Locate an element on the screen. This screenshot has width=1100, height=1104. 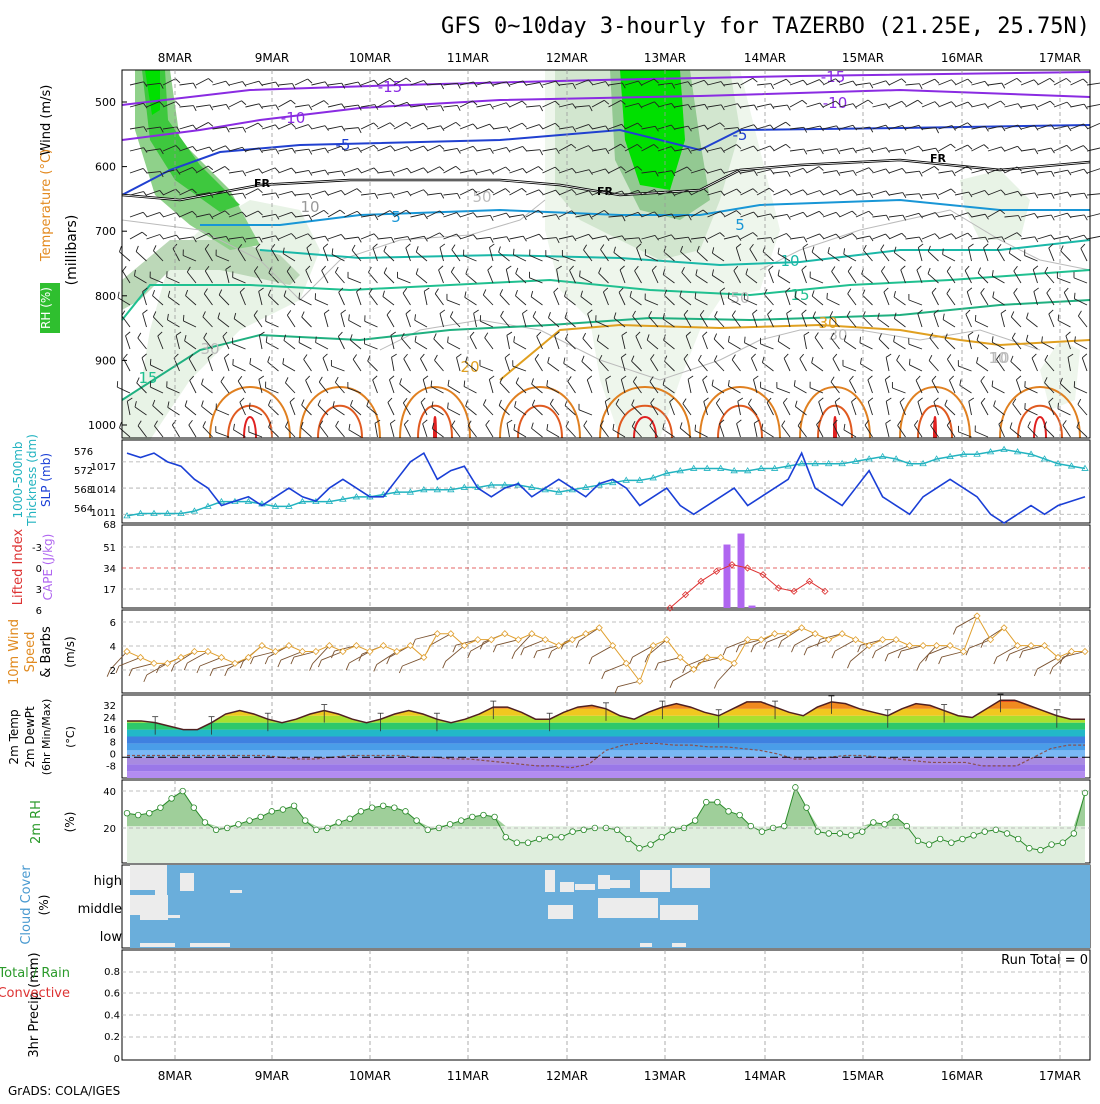
date-label-bottom: 11MAR is located at coordinates (468, 1076).